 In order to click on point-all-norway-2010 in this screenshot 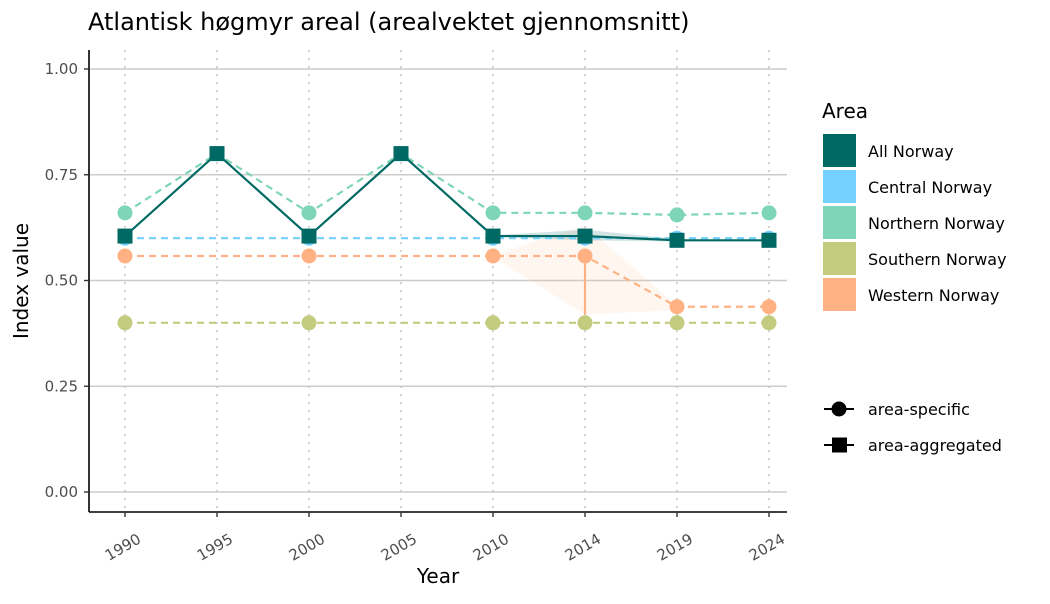, I will do `click(493, 236)`.